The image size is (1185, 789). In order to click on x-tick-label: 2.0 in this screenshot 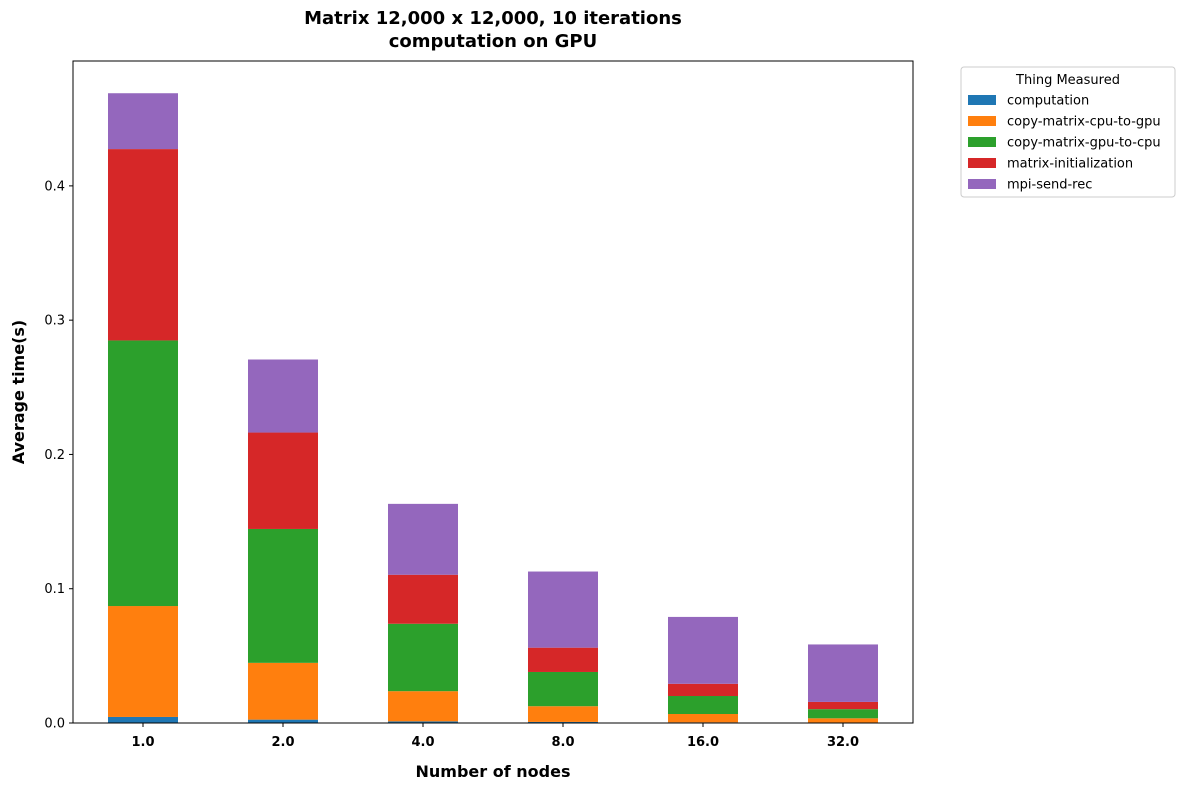, I will do `click(282, 742)`.